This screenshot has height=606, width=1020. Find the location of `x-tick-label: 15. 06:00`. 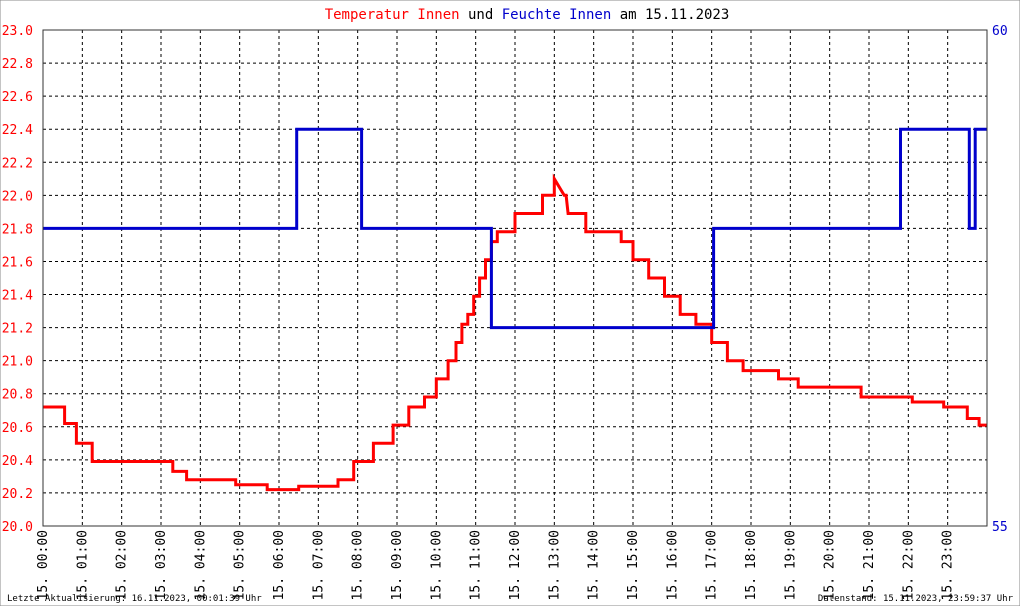

x-tick-label: 15. 06:00 is located at coordinates (279, 565).